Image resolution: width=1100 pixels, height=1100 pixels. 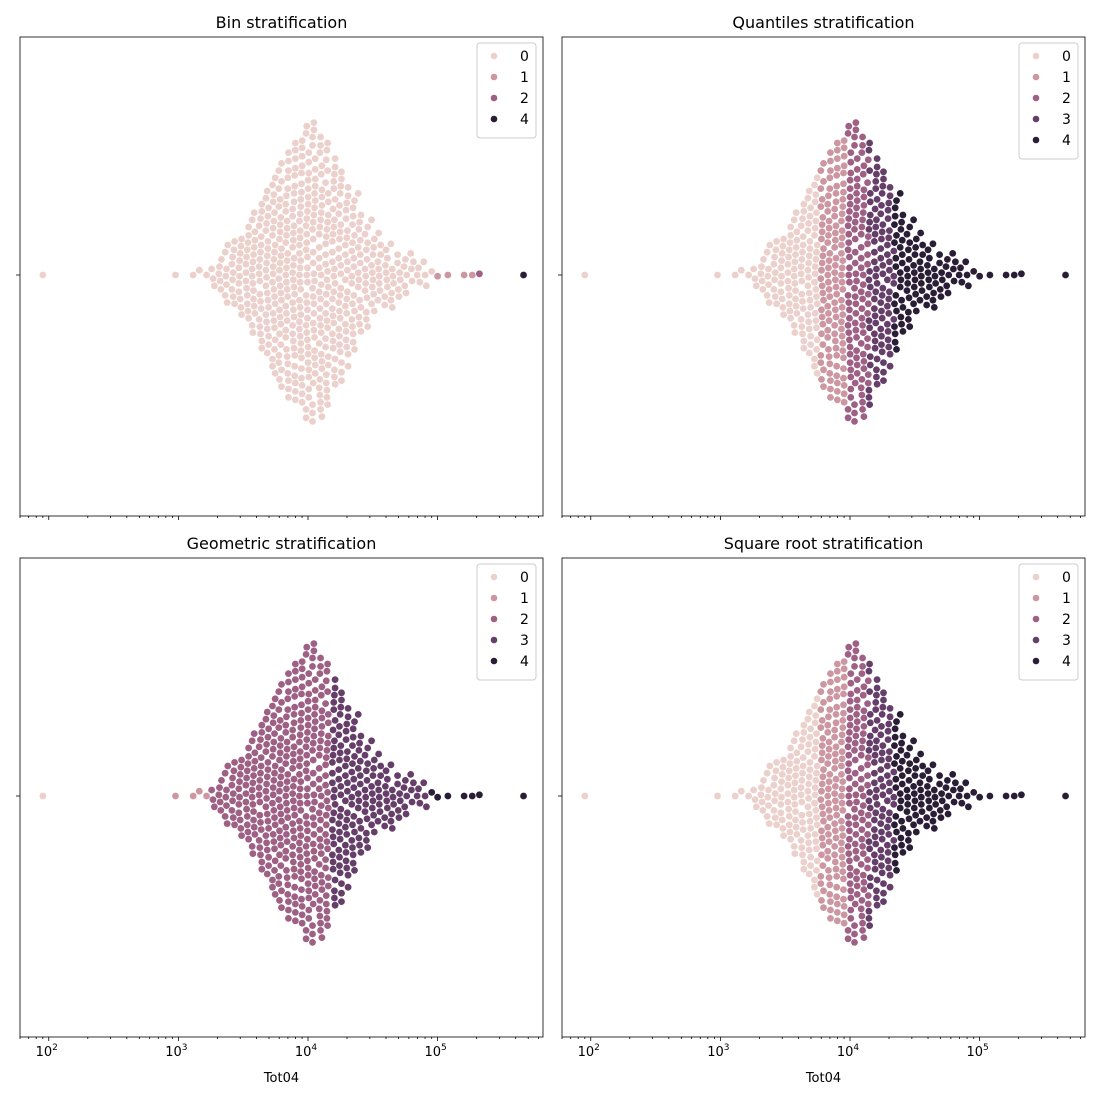 What do you see at coordinates (1066, 641) in the screenshot?
I see `legend-label: 3` at bounding box center [1066, 641].